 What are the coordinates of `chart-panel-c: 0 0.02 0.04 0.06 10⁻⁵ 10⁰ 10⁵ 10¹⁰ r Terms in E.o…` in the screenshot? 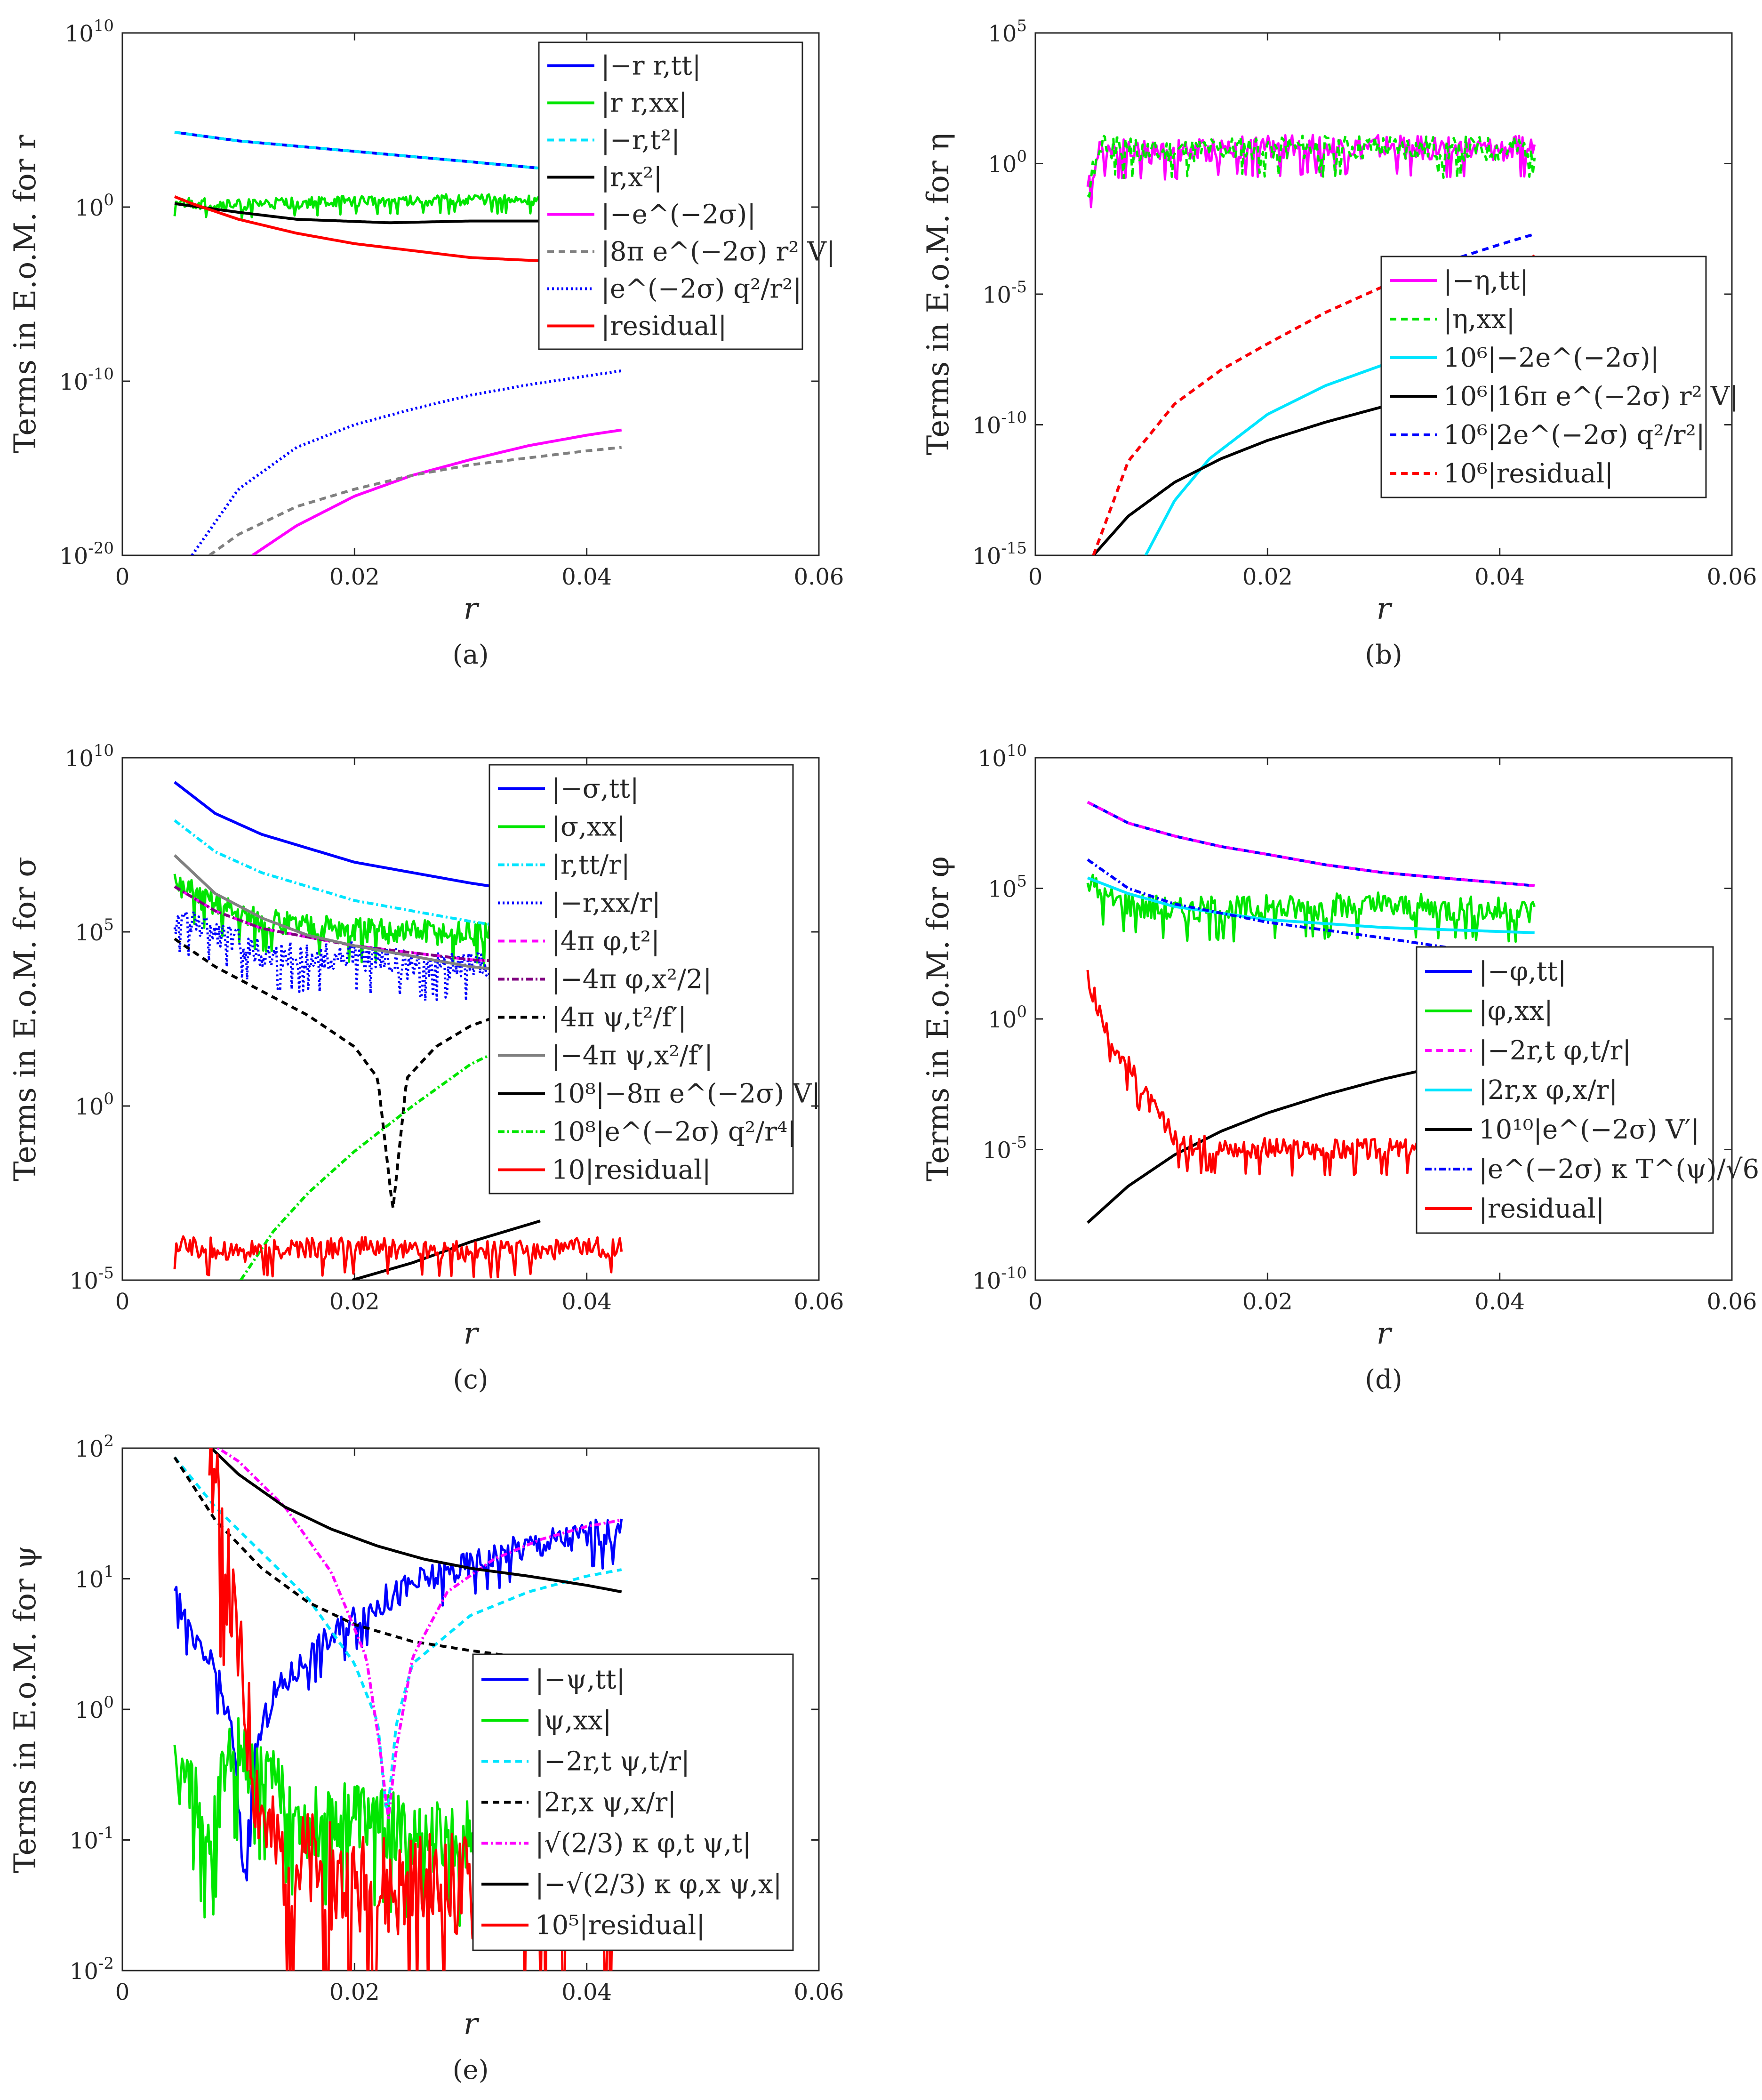 It's located at (426, 1068).